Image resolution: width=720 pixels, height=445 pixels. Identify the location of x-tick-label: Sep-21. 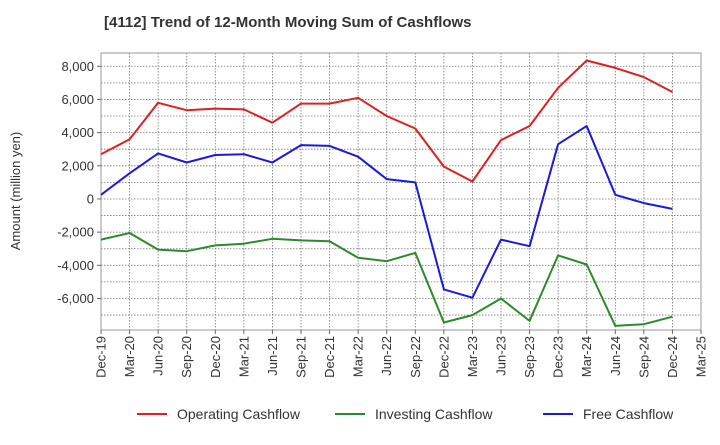
(301, 357).